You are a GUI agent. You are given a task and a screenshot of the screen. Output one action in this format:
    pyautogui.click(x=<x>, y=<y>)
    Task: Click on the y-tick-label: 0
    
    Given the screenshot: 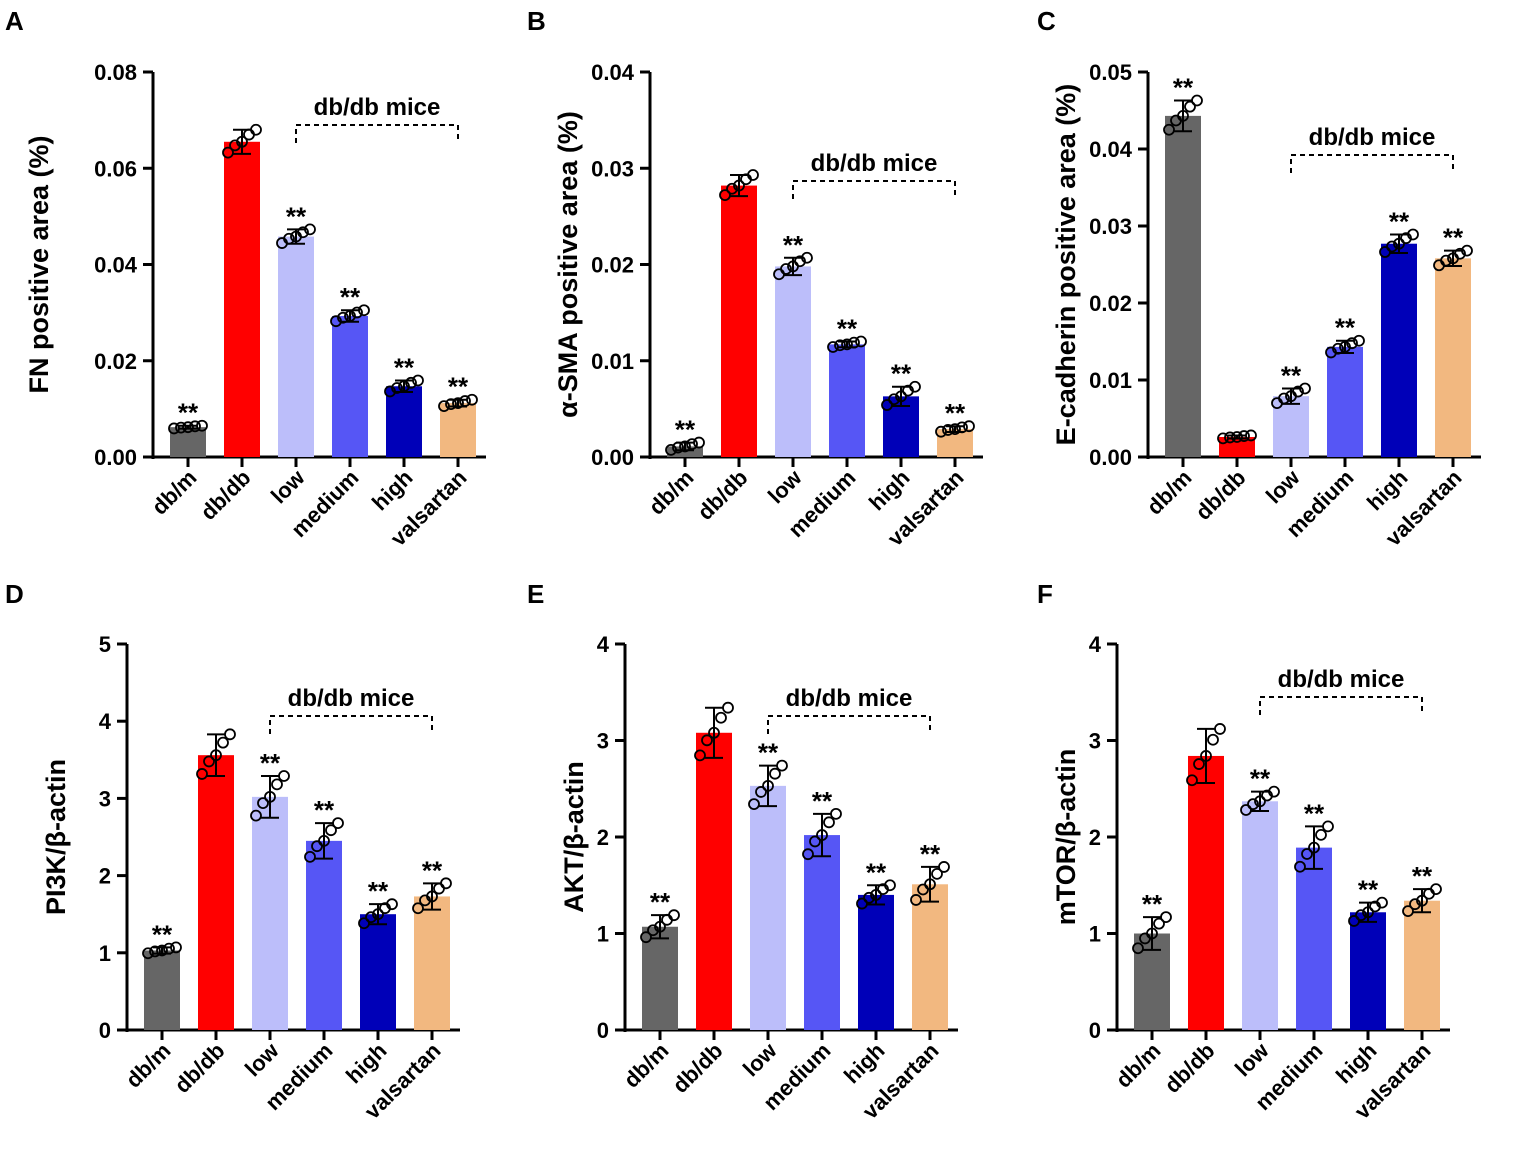 What is the action you would take?
    pyautogui.click(x=105, y=1030)
    